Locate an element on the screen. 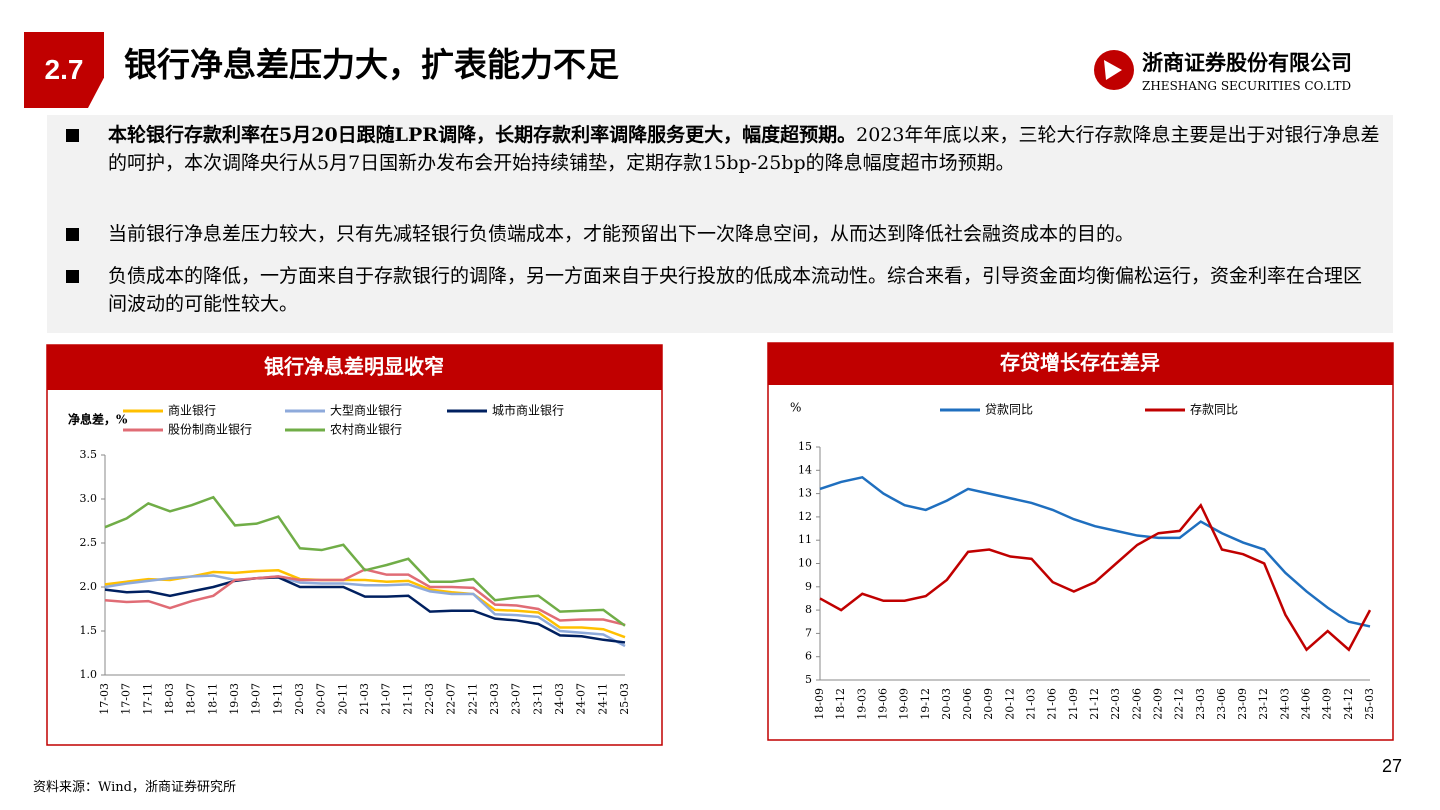  chart-title: 银行净息差明显收窄 is located at coordinates (354, 367).